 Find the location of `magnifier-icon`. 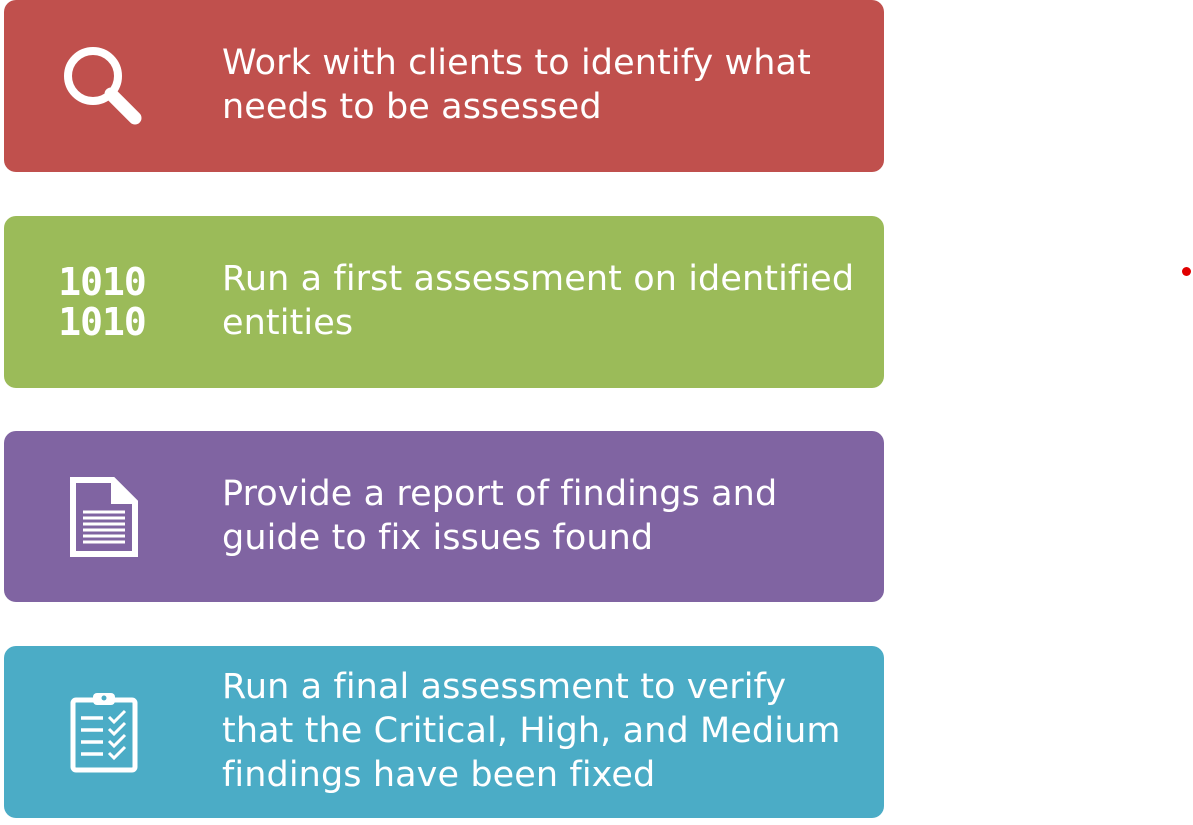

magnifier-icon is located at coordinates (104, 86).